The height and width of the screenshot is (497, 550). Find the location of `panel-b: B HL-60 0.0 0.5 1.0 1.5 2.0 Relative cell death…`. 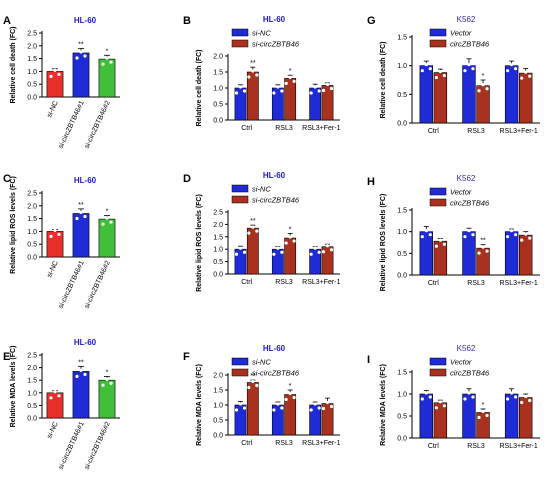

panel-b: B HL-60 0.0 0.5 1.0 1.5 2.0 Relative cell death… is located at coordinates (262, 73).